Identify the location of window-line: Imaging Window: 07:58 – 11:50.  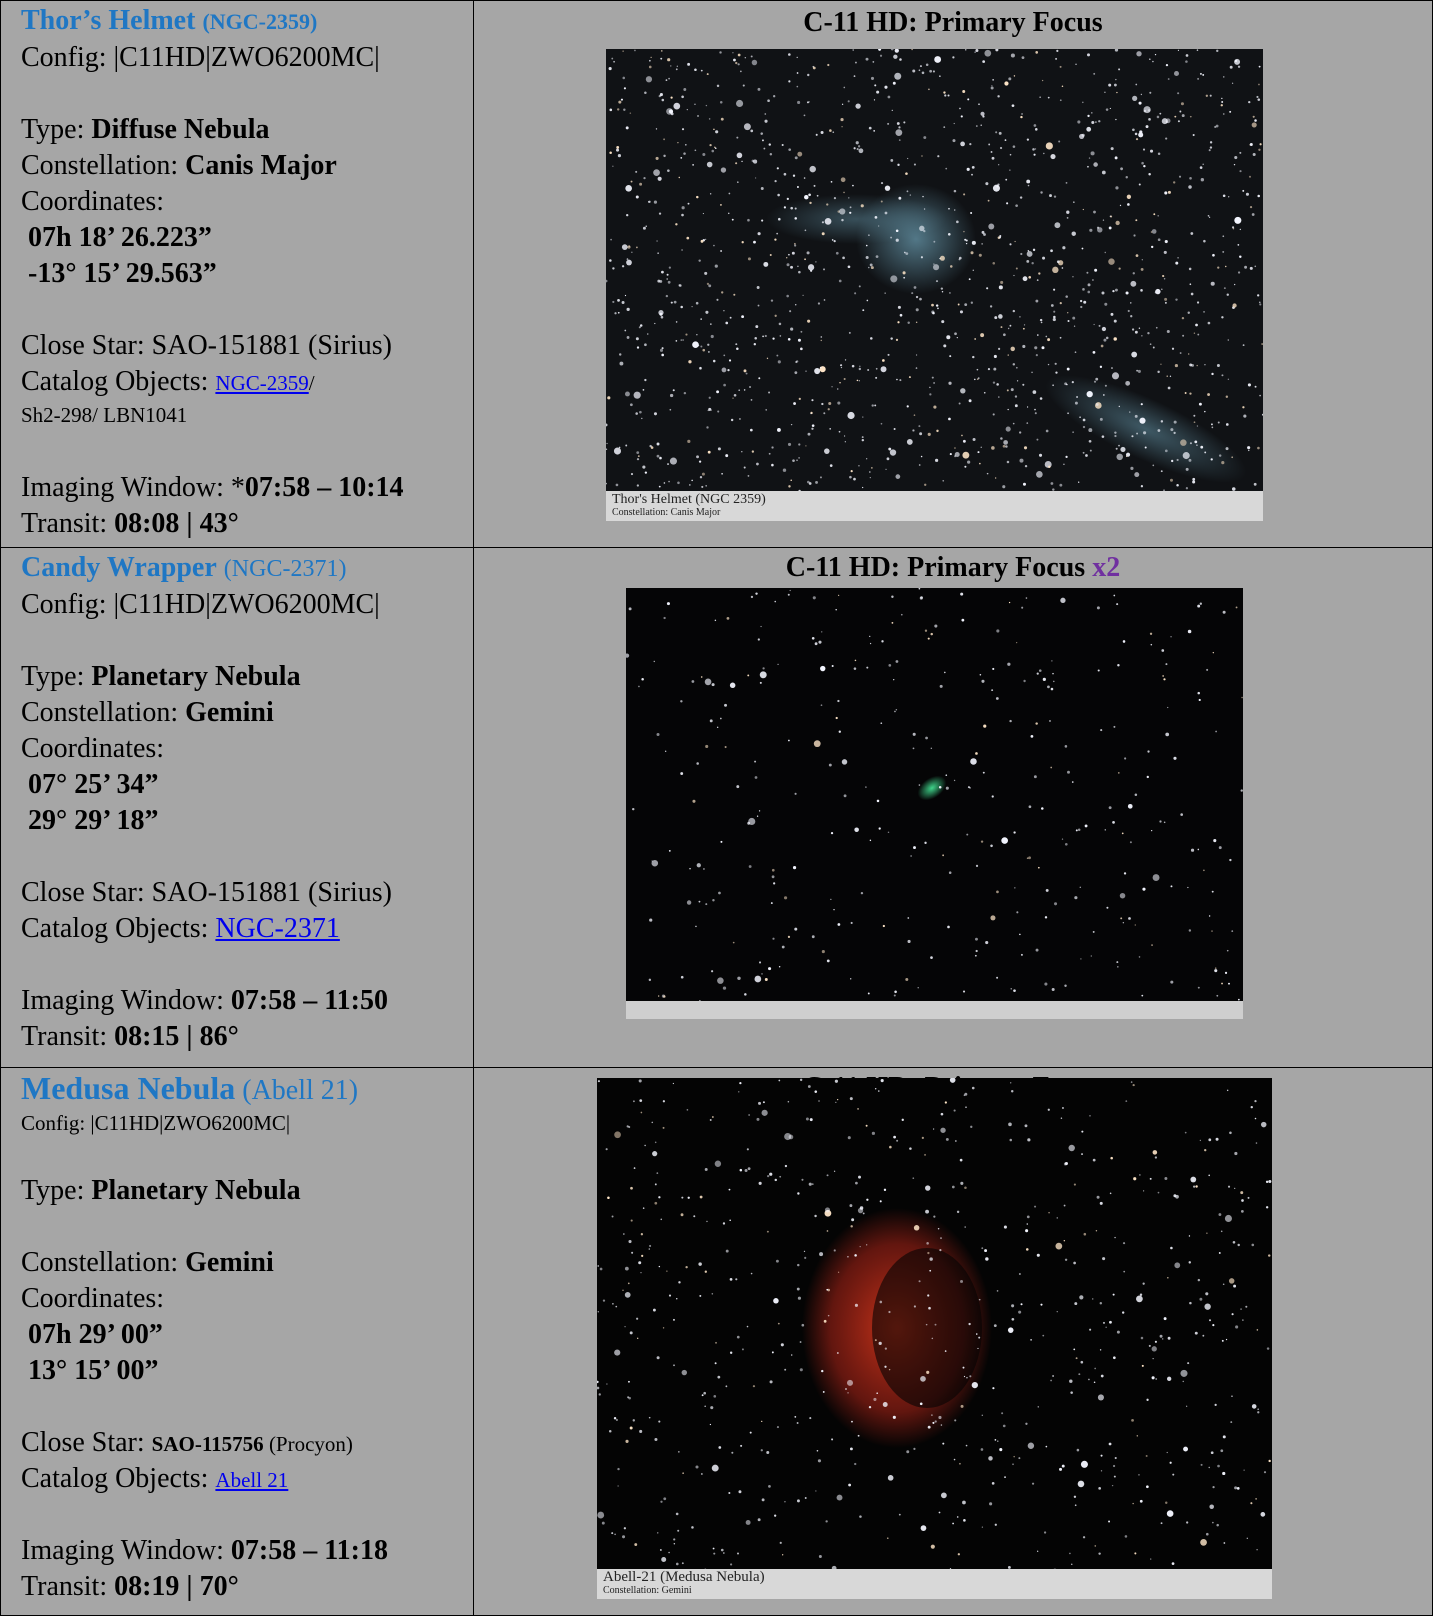
(247, 1001).